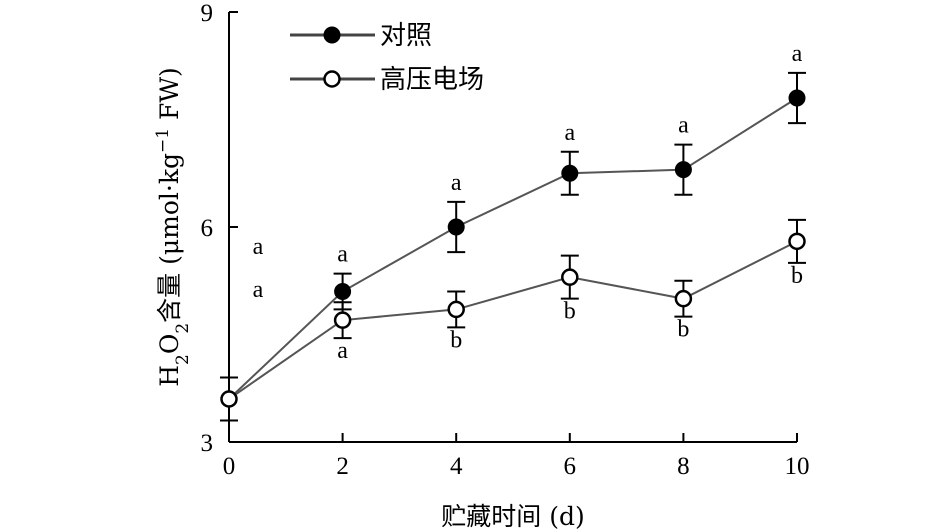 The width and height of the screenshot is (945, 532). What do you see at coordinates (163, 140) in the screenshot?
I see `y-title-sup: −1` at bounding box center [163, 140].